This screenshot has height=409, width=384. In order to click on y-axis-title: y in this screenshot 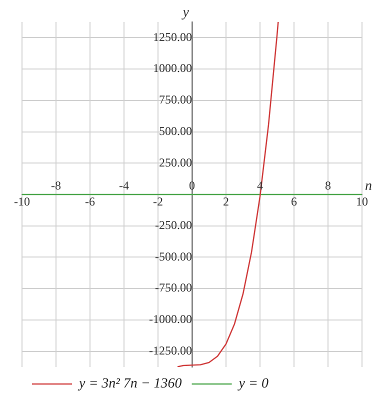, I will do `click(185, 13)`.